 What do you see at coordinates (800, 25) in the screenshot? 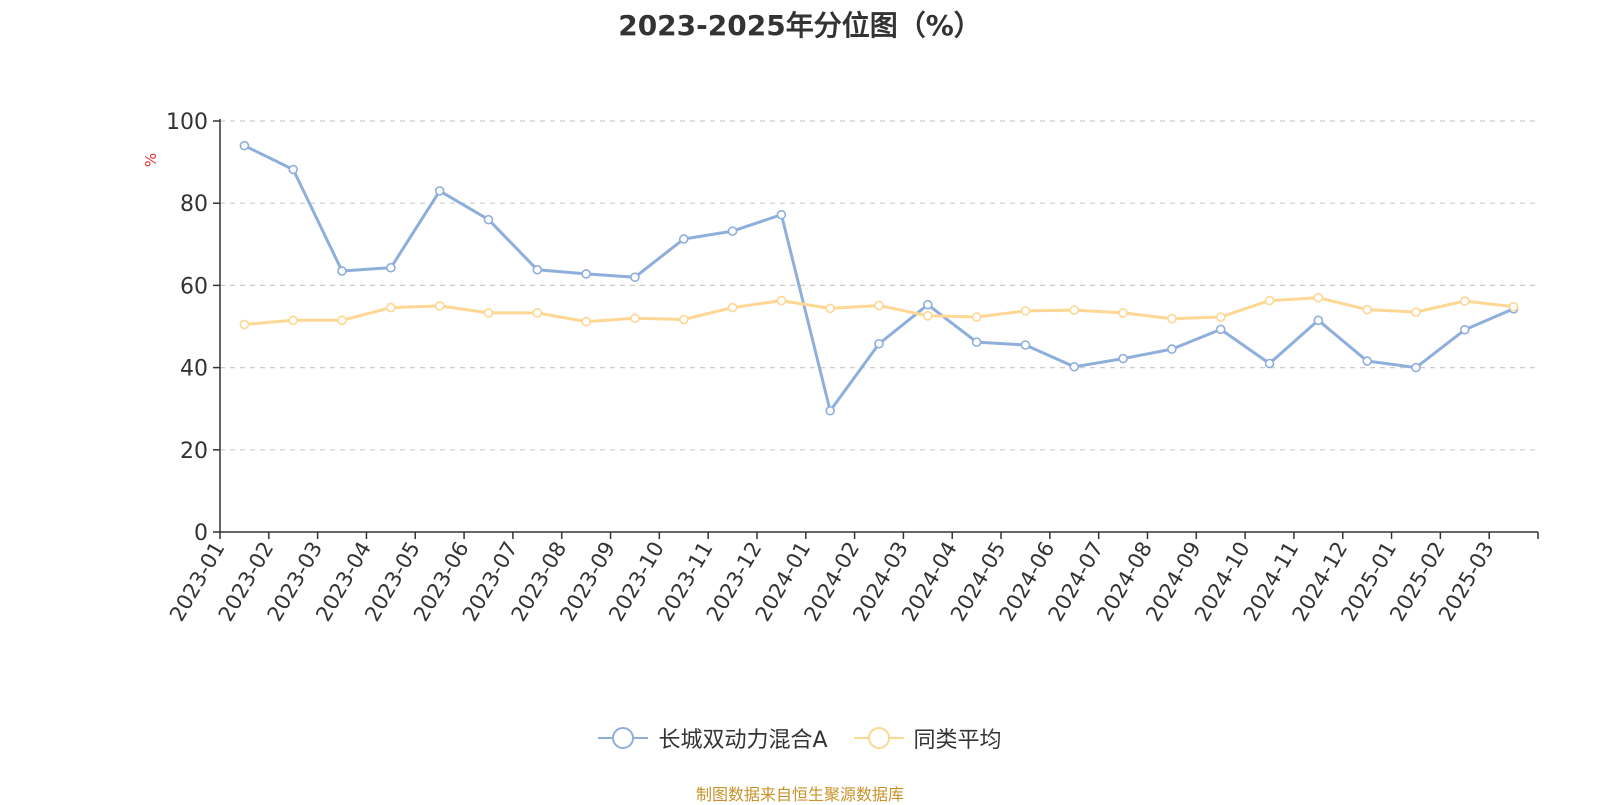
I see `chart-title: 2023-2025年分位图（%）` at bounding box center [800, 25].